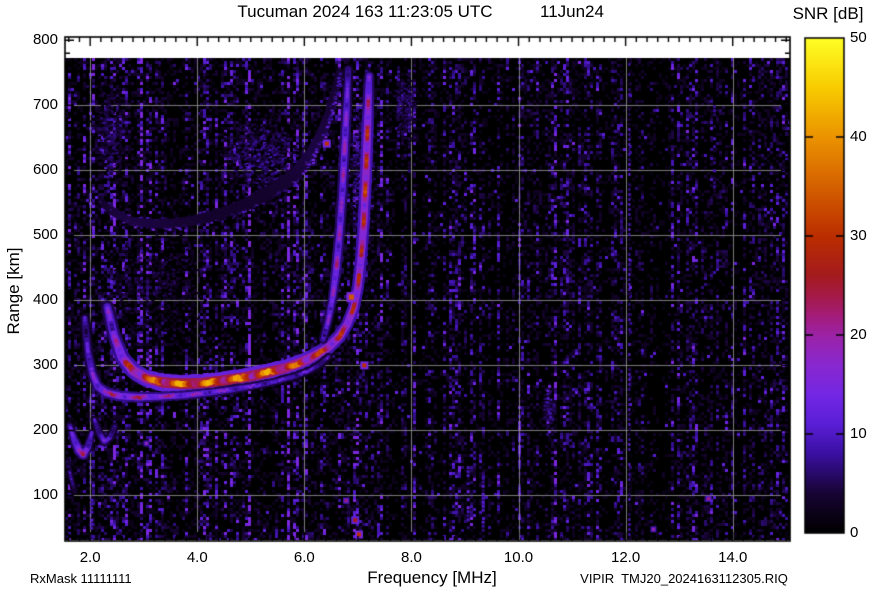 The height and width of the screenshot is (595, 874). What do you see at coordinates (858, 334) in the screenshot?
I see `colorbar-tick-label: 20` at bounding box center [858, 334].